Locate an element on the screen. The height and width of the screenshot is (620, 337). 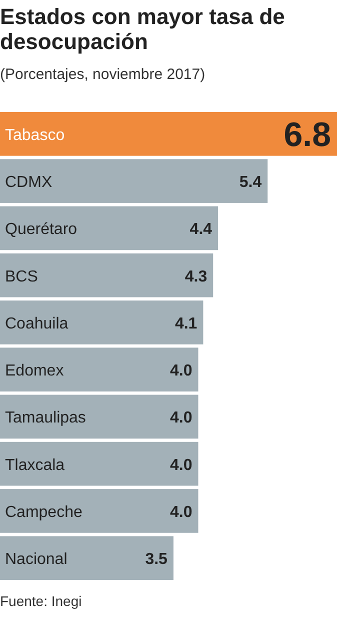
data-label: 4.4 is located at coordinates (201, 229).